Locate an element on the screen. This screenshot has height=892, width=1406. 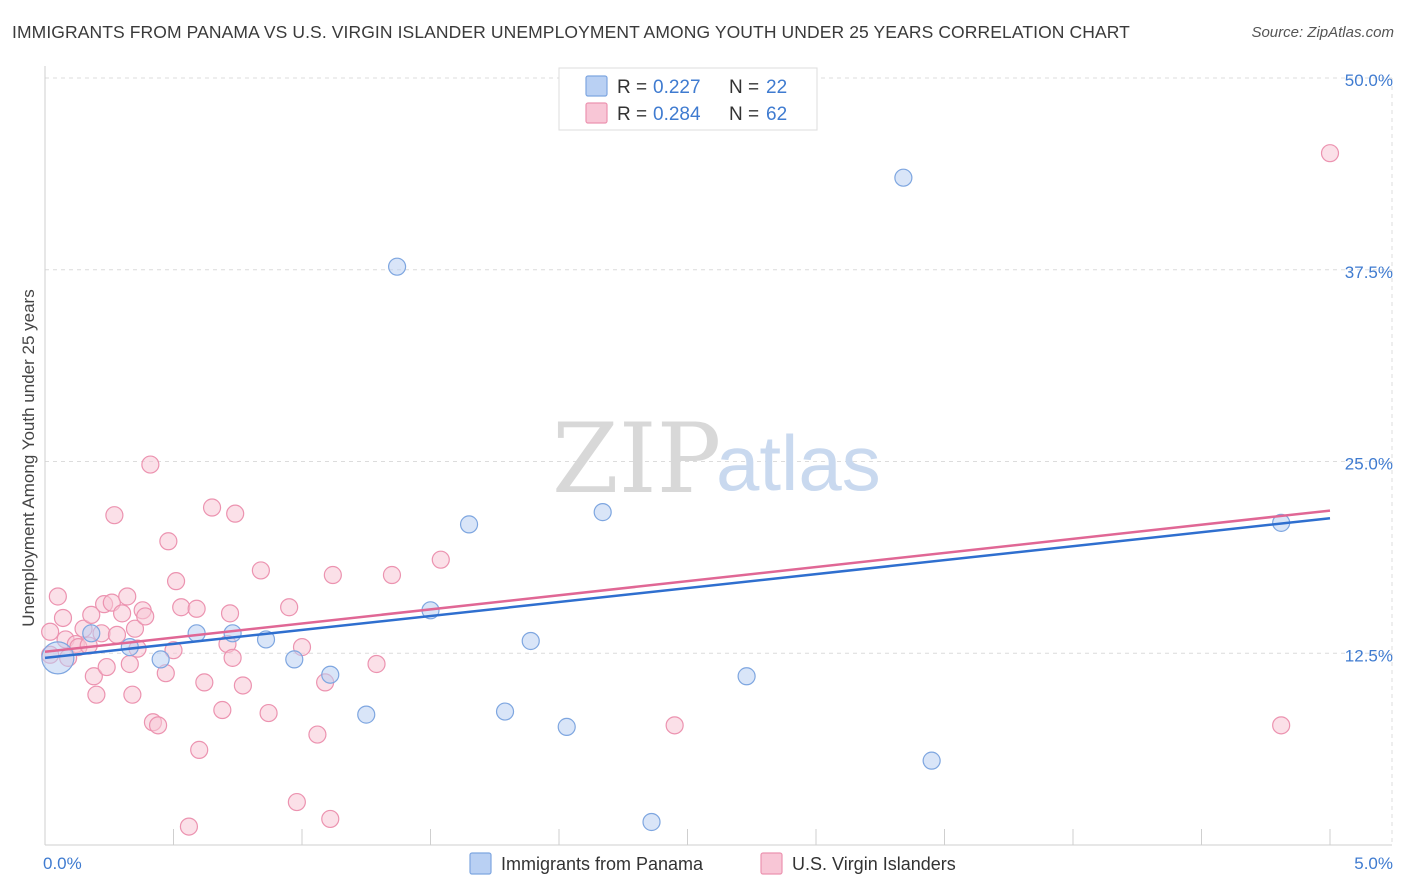
bottom-legend-label-virgin: U.S. Virgin Islanders is located at coordinates (874, 864).